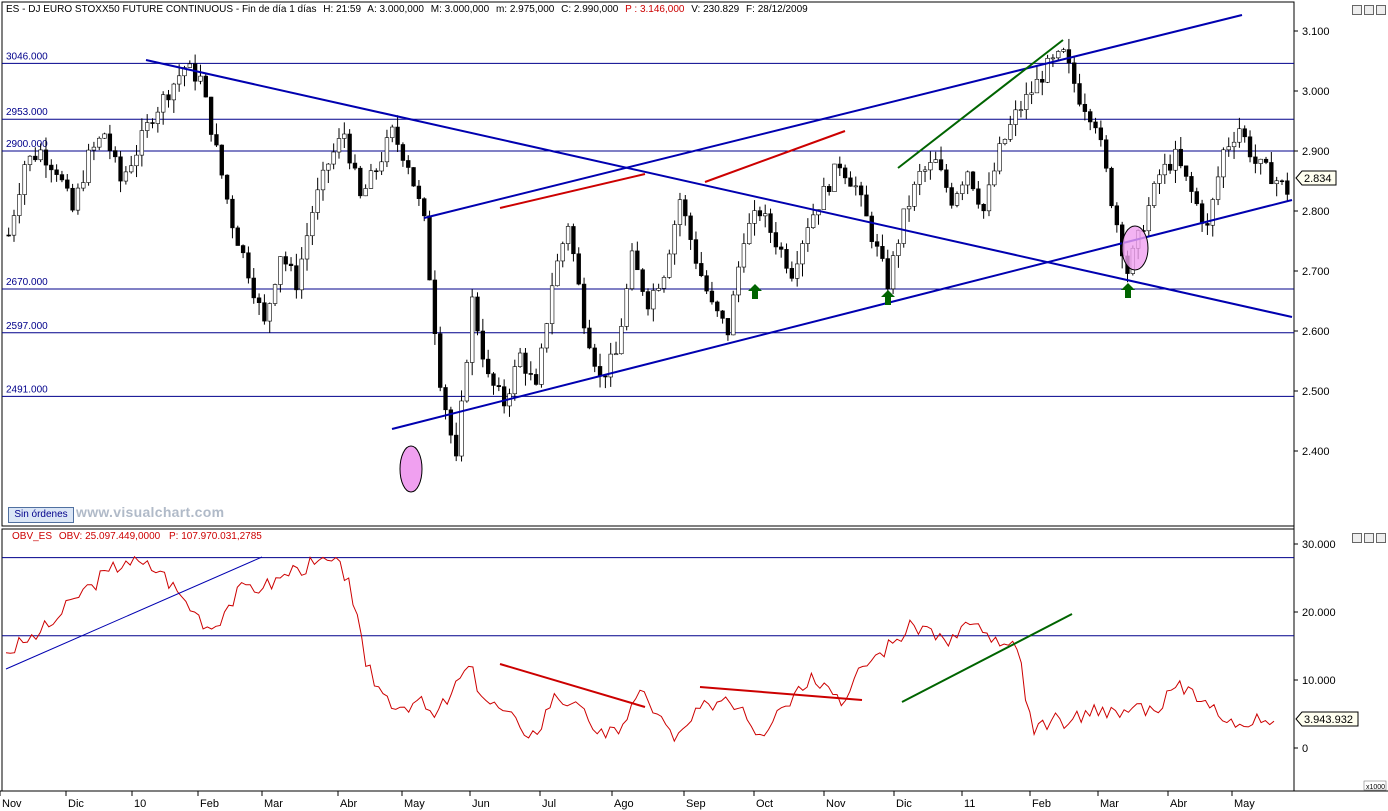 The width and height of the screenshot is (1388, 811). I want to click on price-tag-label: 2.834, so click(1318, 179).